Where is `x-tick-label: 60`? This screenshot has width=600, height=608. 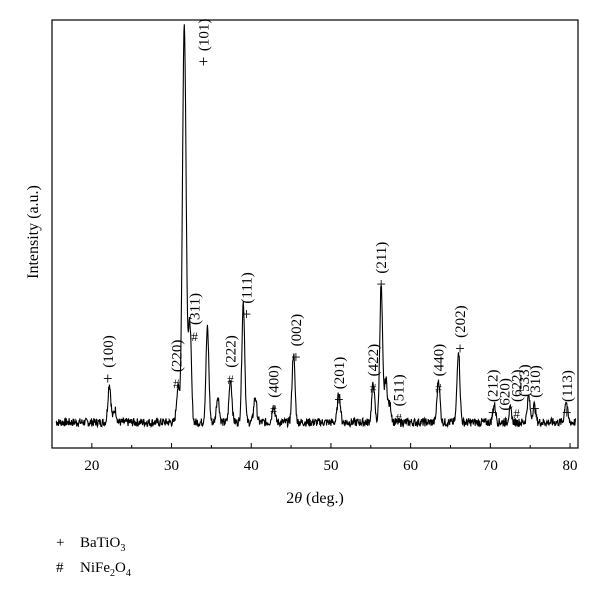 x-tick-label: 60 is located at coordinates (410, 466).